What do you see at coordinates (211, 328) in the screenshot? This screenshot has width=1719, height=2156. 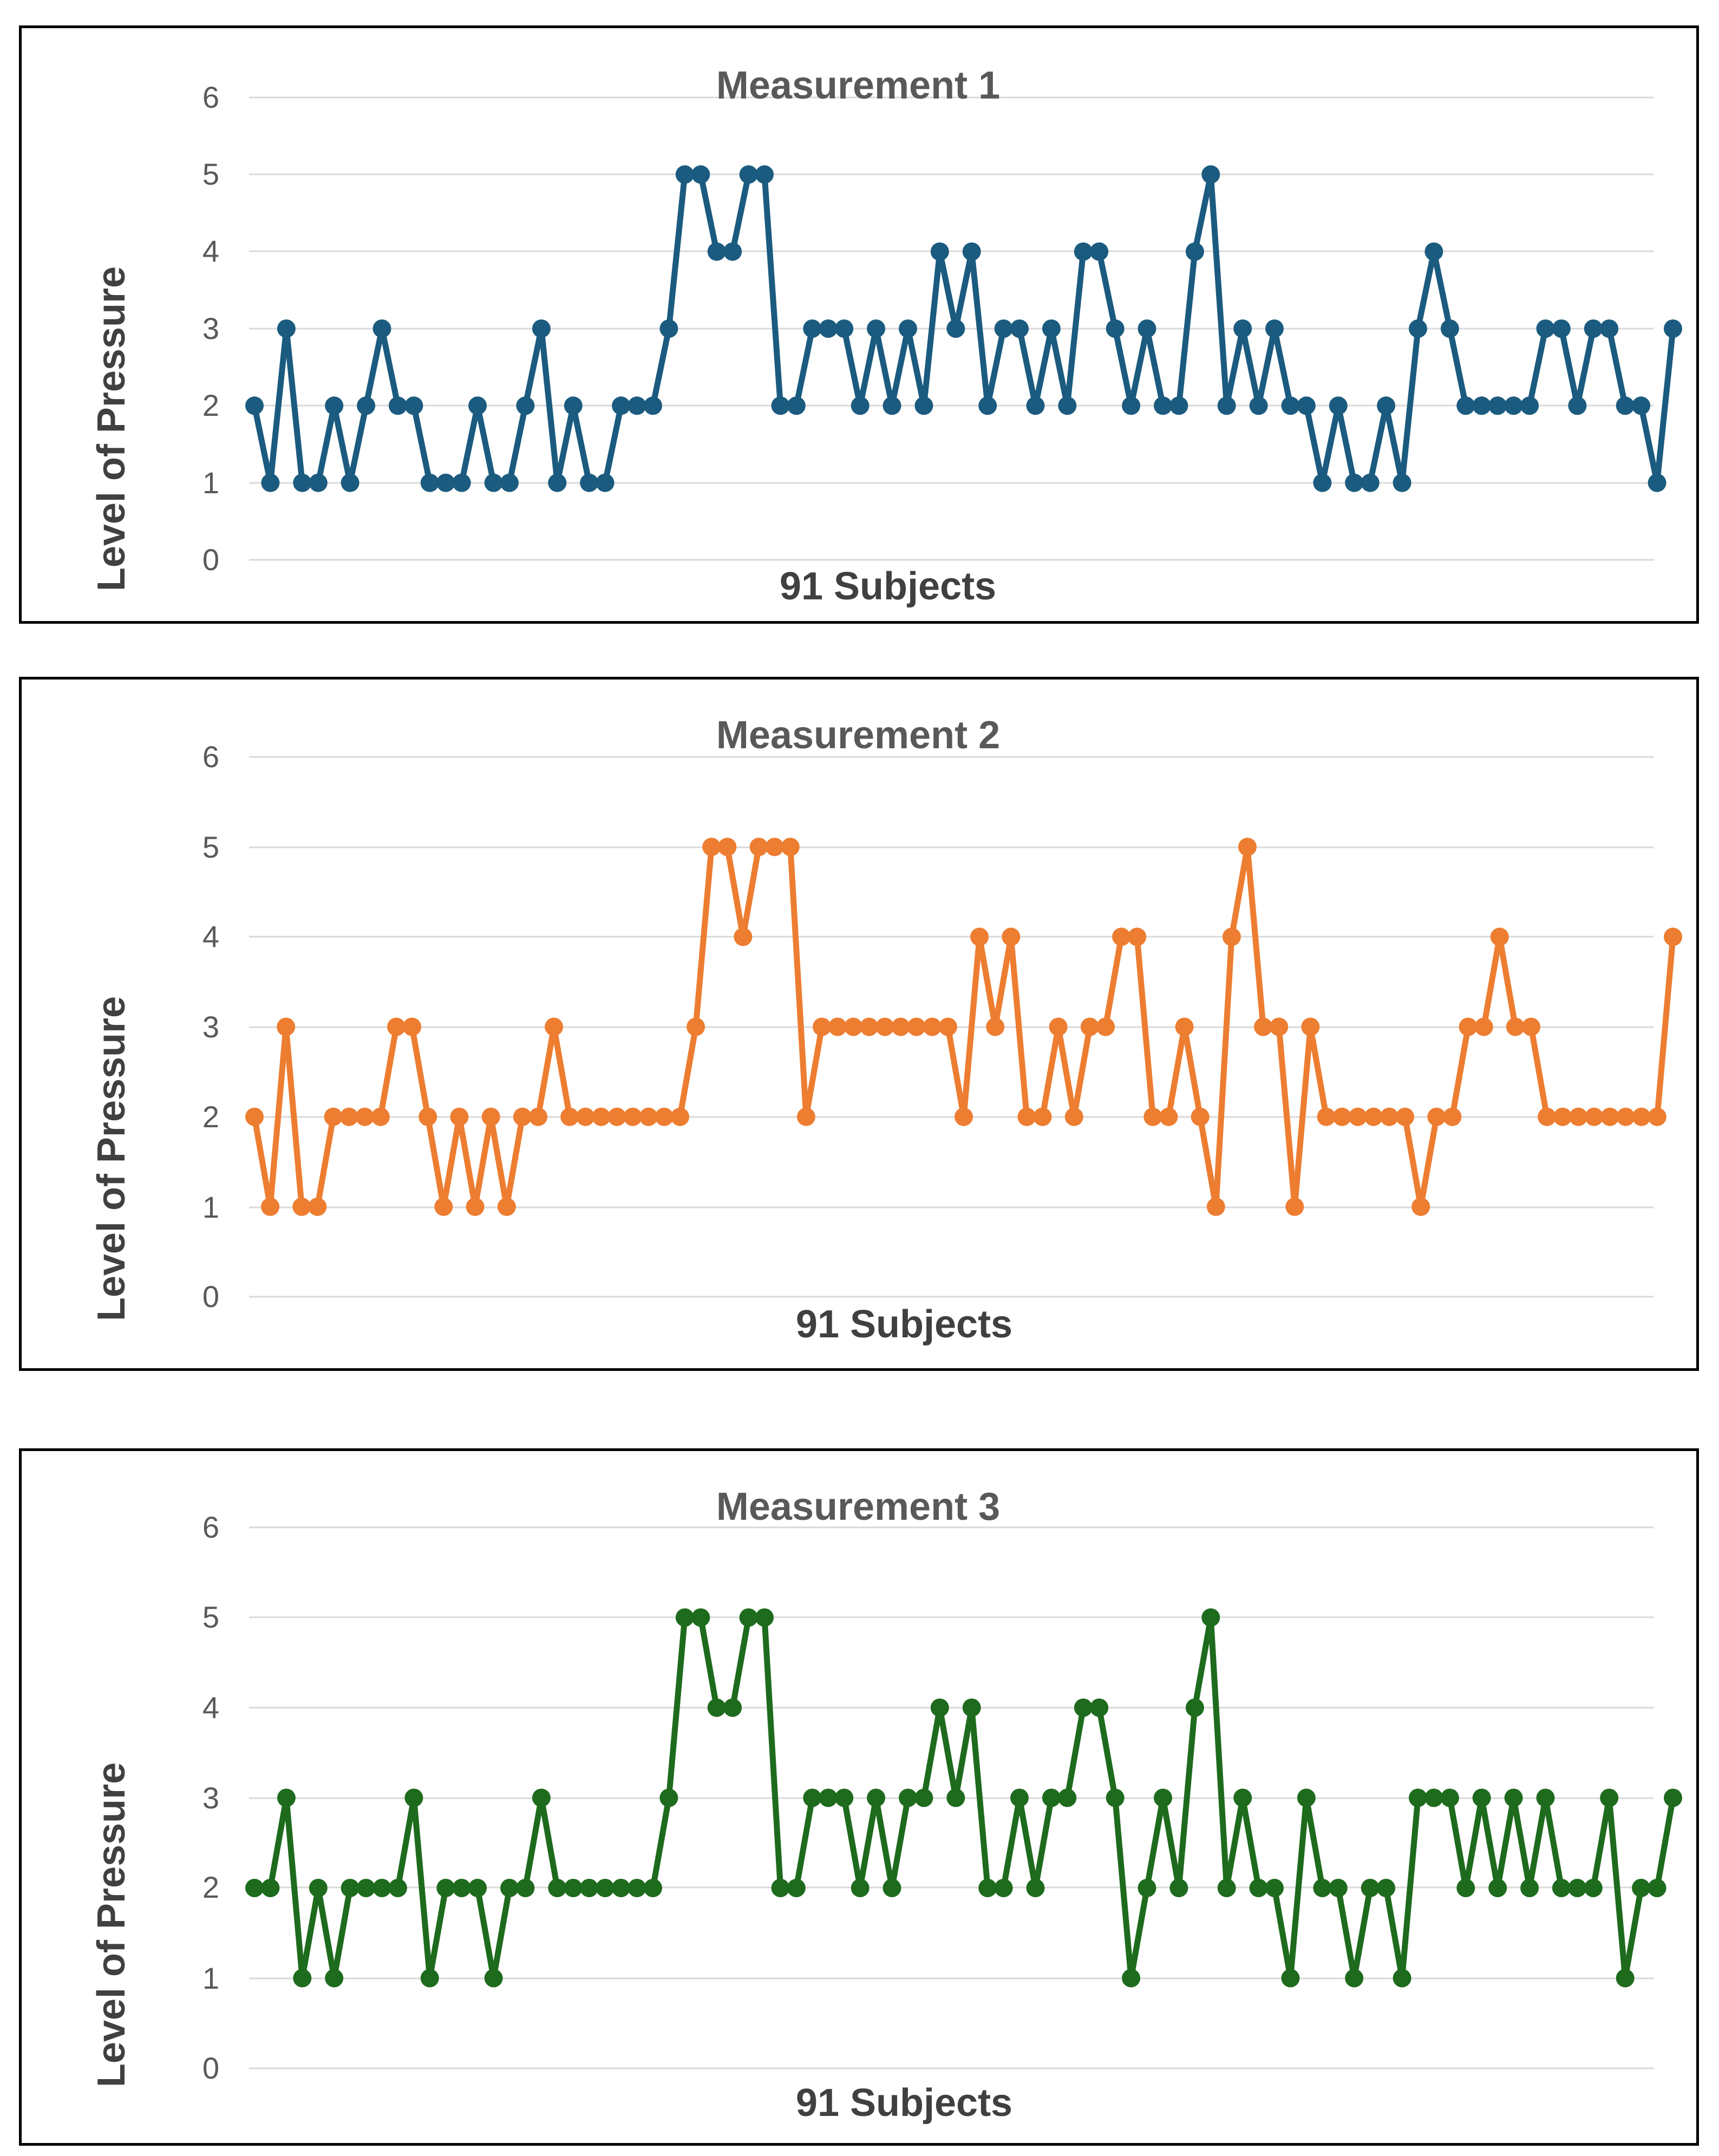 I see `y-tick-label: 3` at bounding box center [211, 328].